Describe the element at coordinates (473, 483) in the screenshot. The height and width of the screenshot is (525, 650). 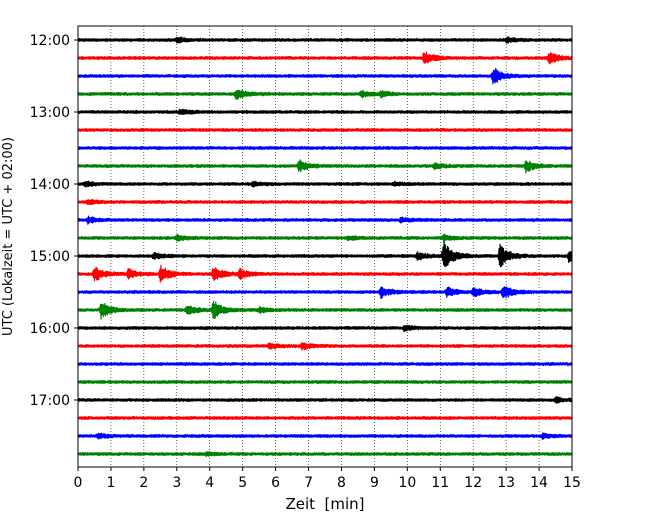
I see `x-tick-label: 12` at that location.